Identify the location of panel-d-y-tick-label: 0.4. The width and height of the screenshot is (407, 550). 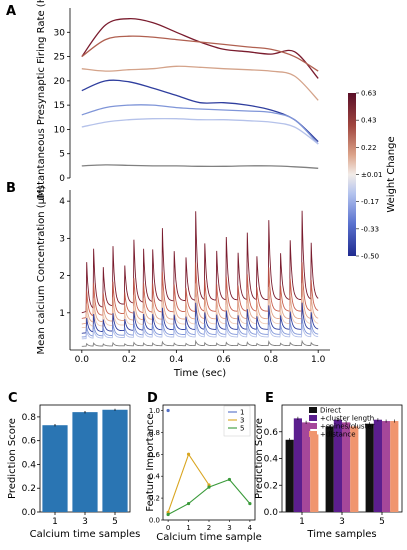
(155, 477).